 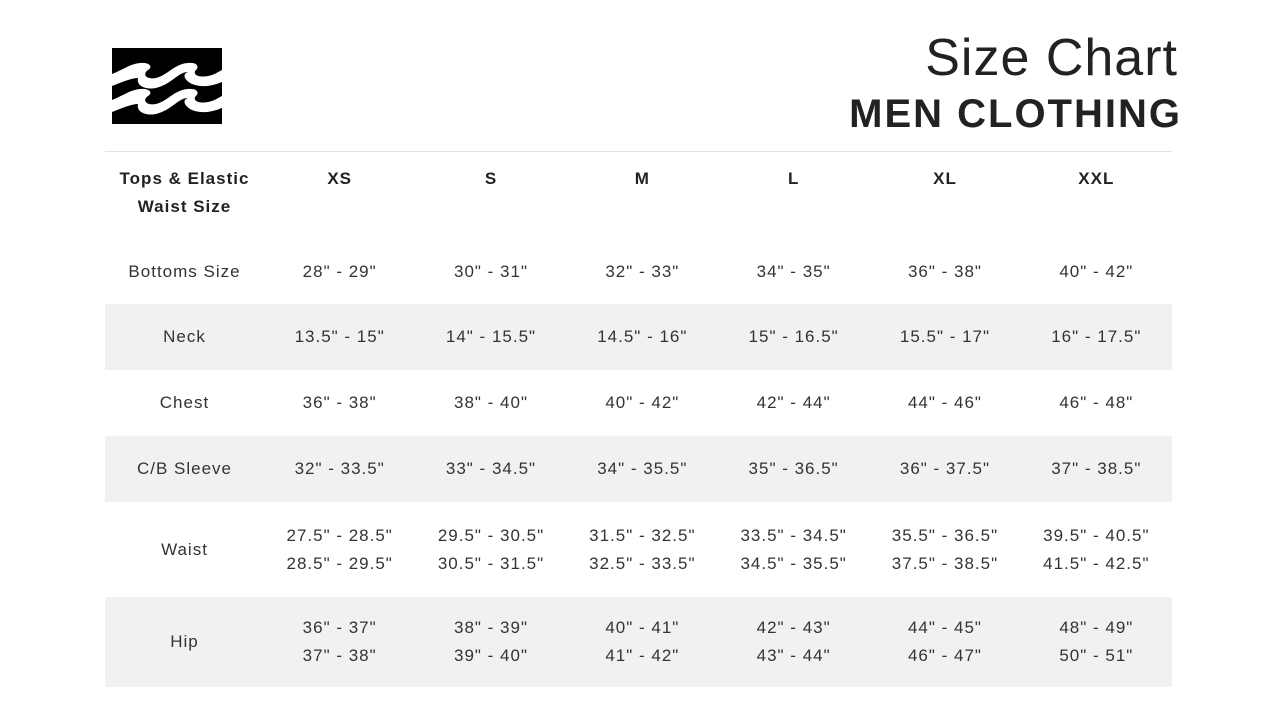 I want to click on cell-value: 41.5" - 42.5", so click(x=1096, y=563).